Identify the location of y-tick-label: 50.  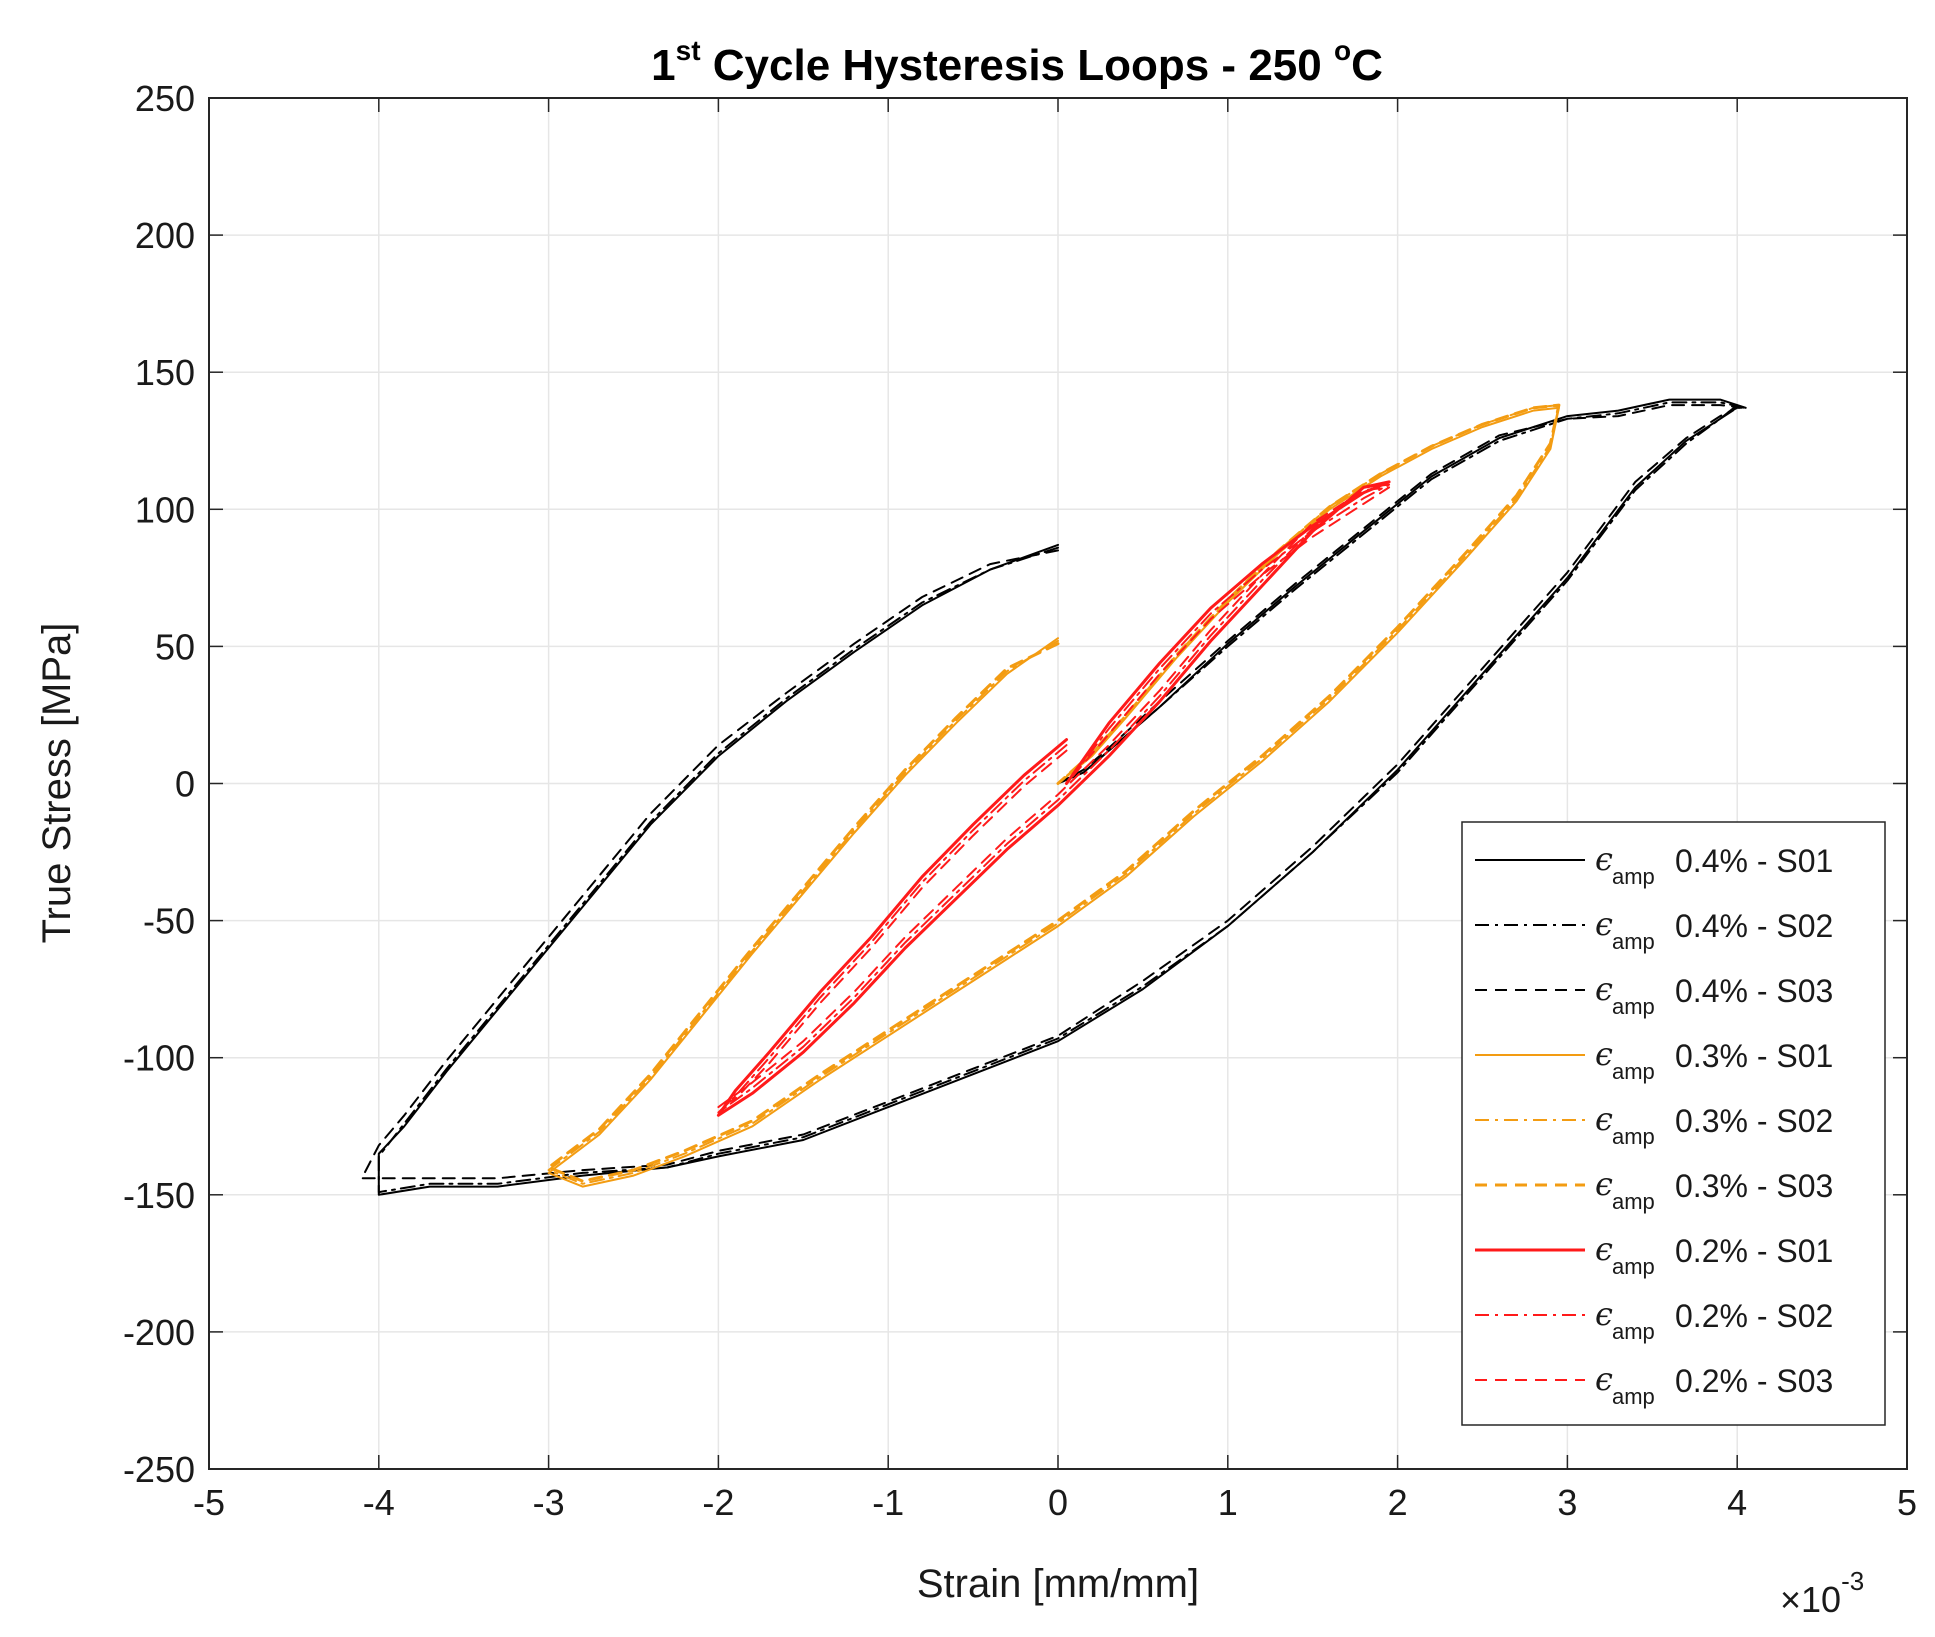
(175, 646).